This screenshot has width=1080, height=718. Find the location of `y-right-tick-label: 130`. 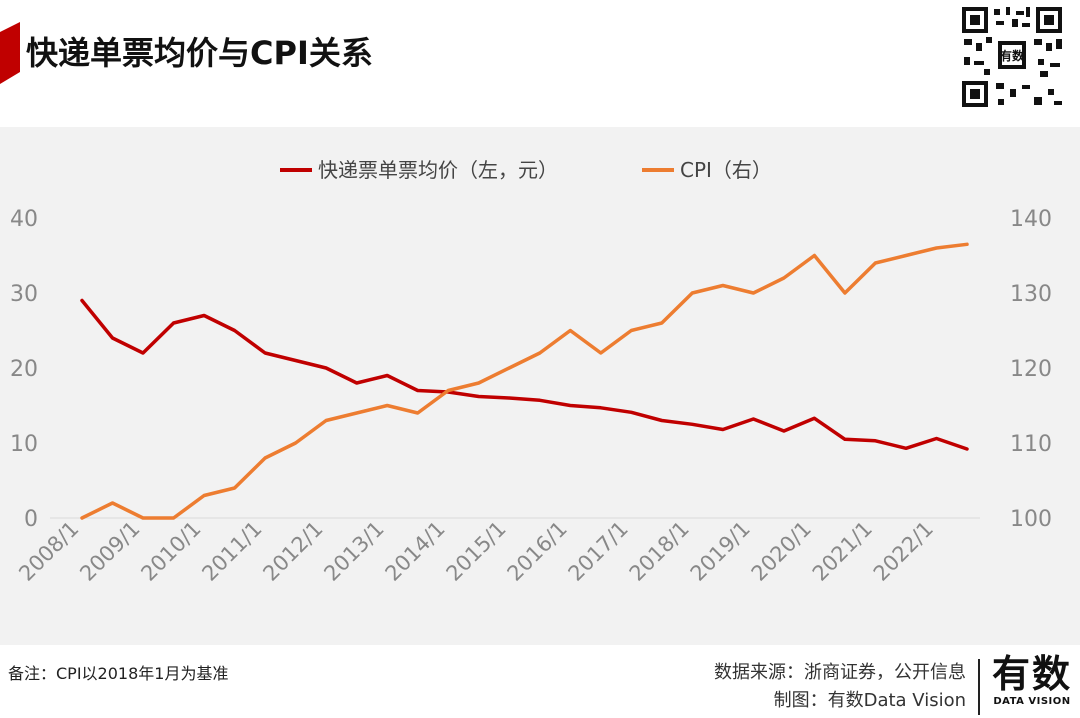

y-right-tick-label: 130 is located at coordinates (1031, 294).